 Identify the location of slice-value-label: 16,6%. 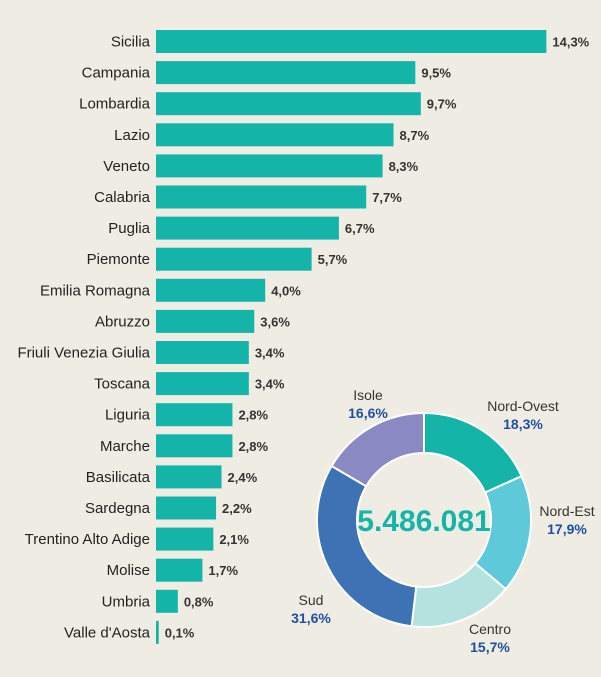
(368, 413).